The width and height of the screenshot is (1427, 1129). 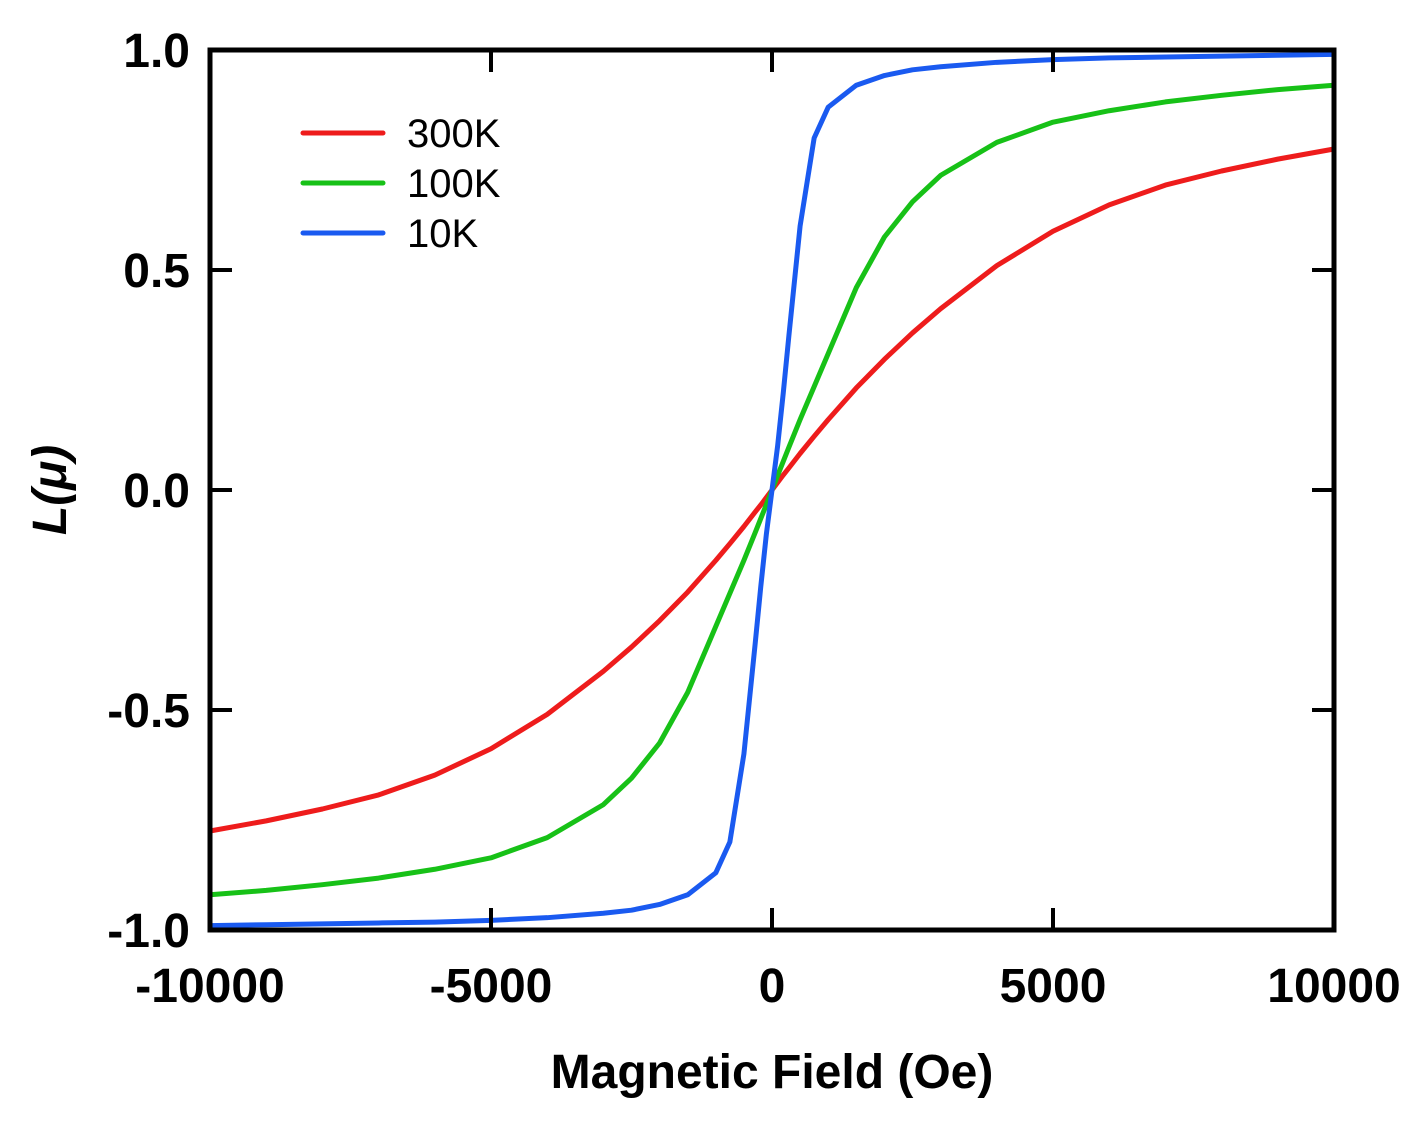 What do you see at coordinates (1333, 986) in the screenshot?
I see `x-tick-label: 10000` at bounding box center [1333, 986].